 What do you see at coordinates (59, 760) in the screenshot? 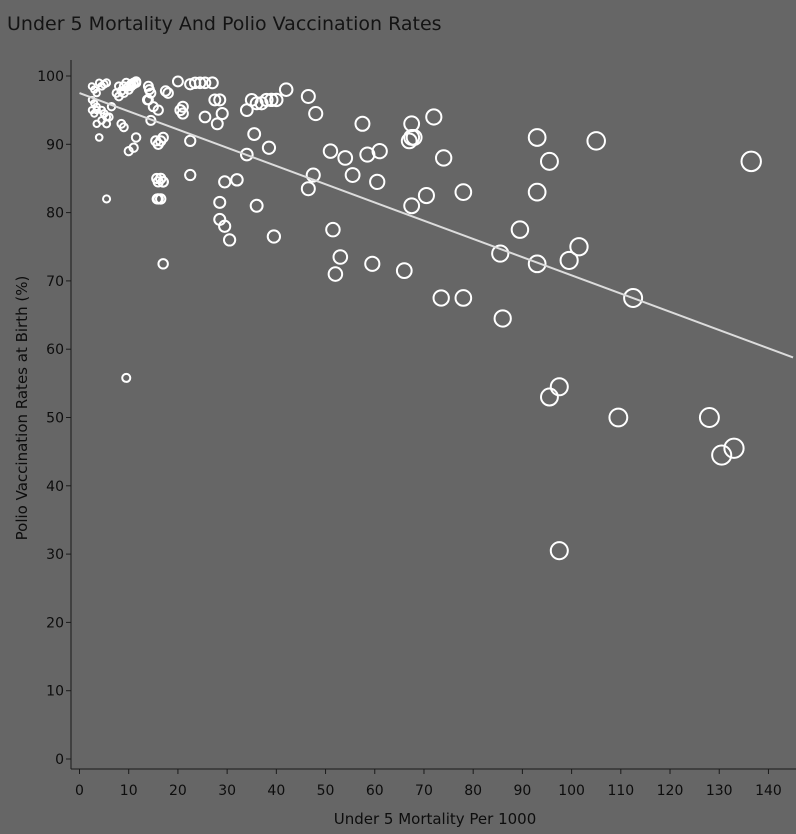
I see `y-tick-label: 0` at bounding box center [59, 760].